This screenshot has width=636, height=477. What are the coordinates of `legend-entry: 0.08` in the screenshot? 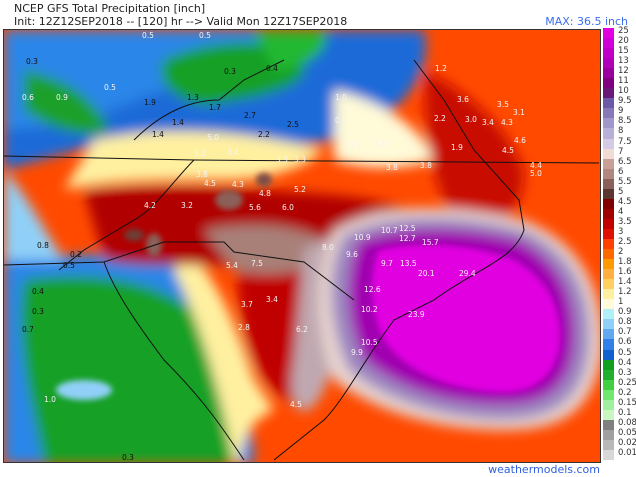 It's located at (619, 423).